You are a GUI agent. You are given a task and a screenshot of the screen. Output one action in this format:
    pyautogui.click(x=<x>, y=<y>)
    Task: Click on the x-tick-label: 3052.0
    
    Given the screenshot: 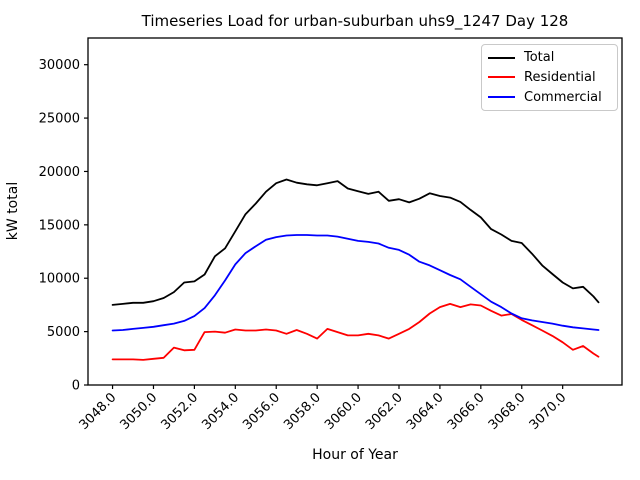 What is the action you would take?
    pyautogui.click(x=179, y=411)
    